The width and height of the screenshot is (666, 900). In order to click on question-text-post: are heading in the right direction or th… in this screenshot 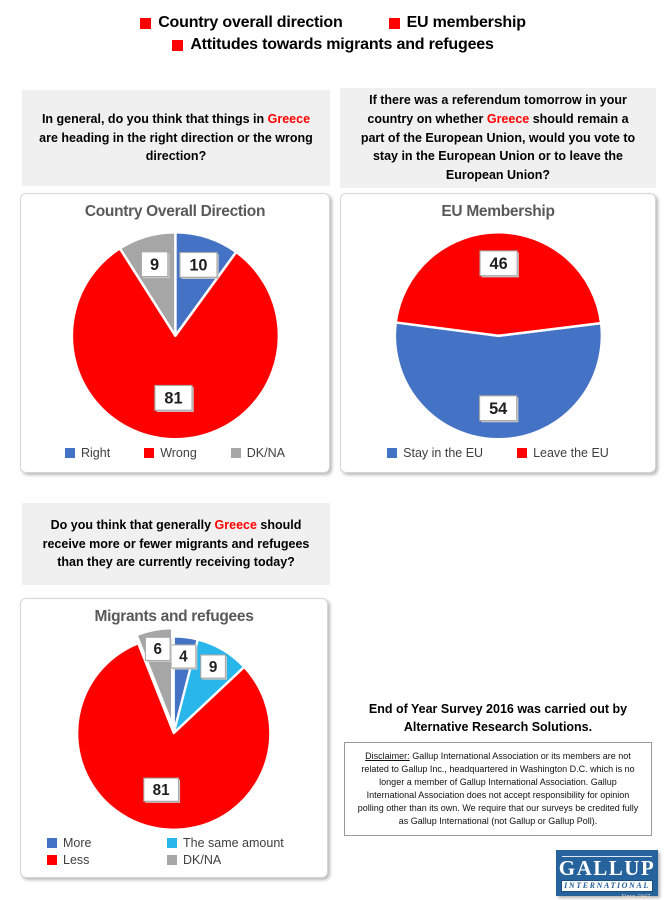, I will do `click(176, 147)`.